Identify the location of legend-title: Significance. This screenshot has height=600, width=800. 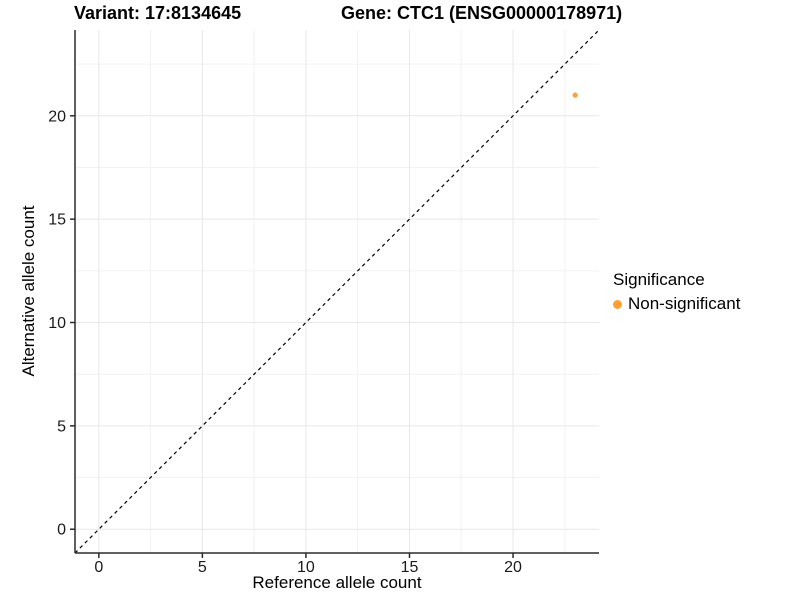
(659, 279).